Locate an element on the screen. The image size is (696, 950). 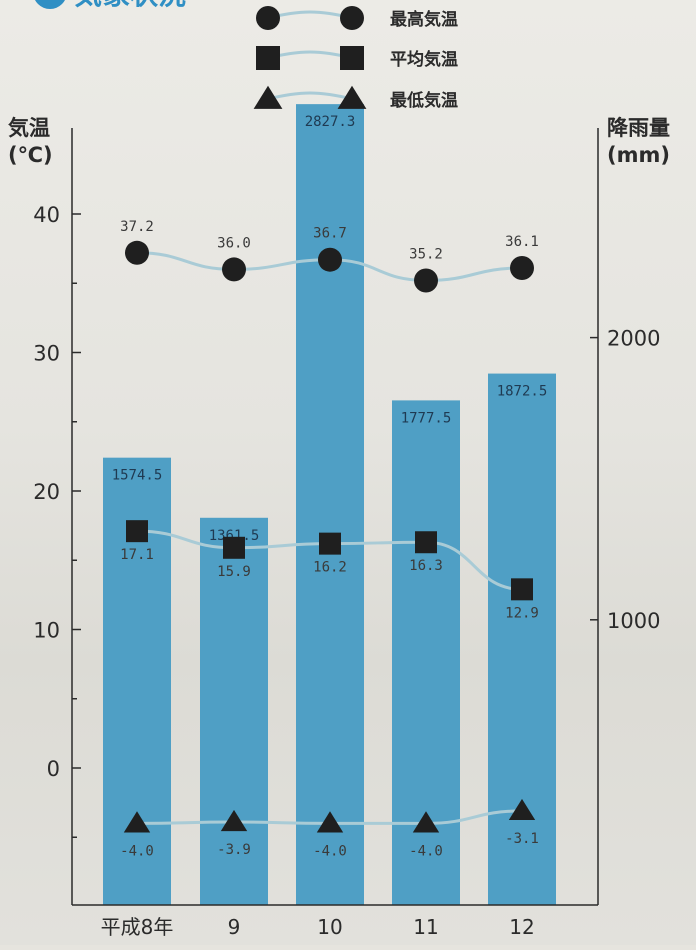
left-tick-label-0: 0 is located at coordinates (53, 769).